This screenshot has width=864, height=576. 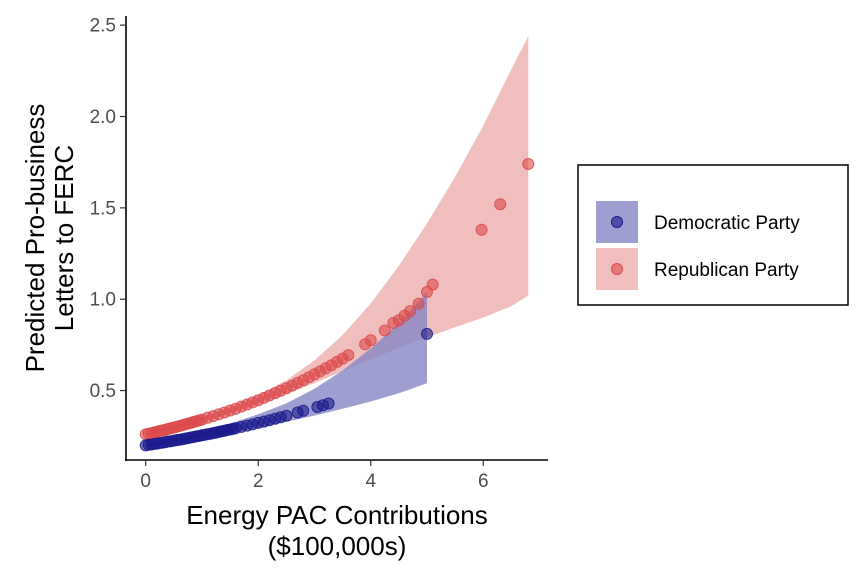 What do you see at coordinates (145, 481) in the screenshot?
I see `x-tick-label: 0` at bounding box center [145, 481].